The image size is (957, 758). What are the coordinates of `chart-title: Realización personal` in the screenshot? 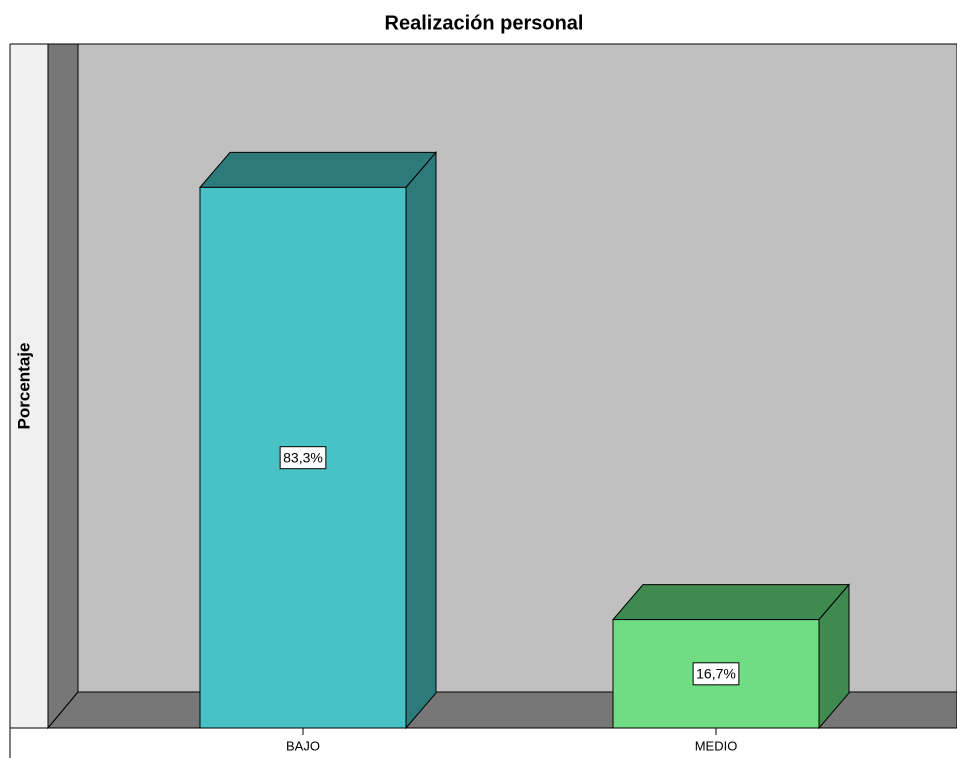 It's located at (484, 23).